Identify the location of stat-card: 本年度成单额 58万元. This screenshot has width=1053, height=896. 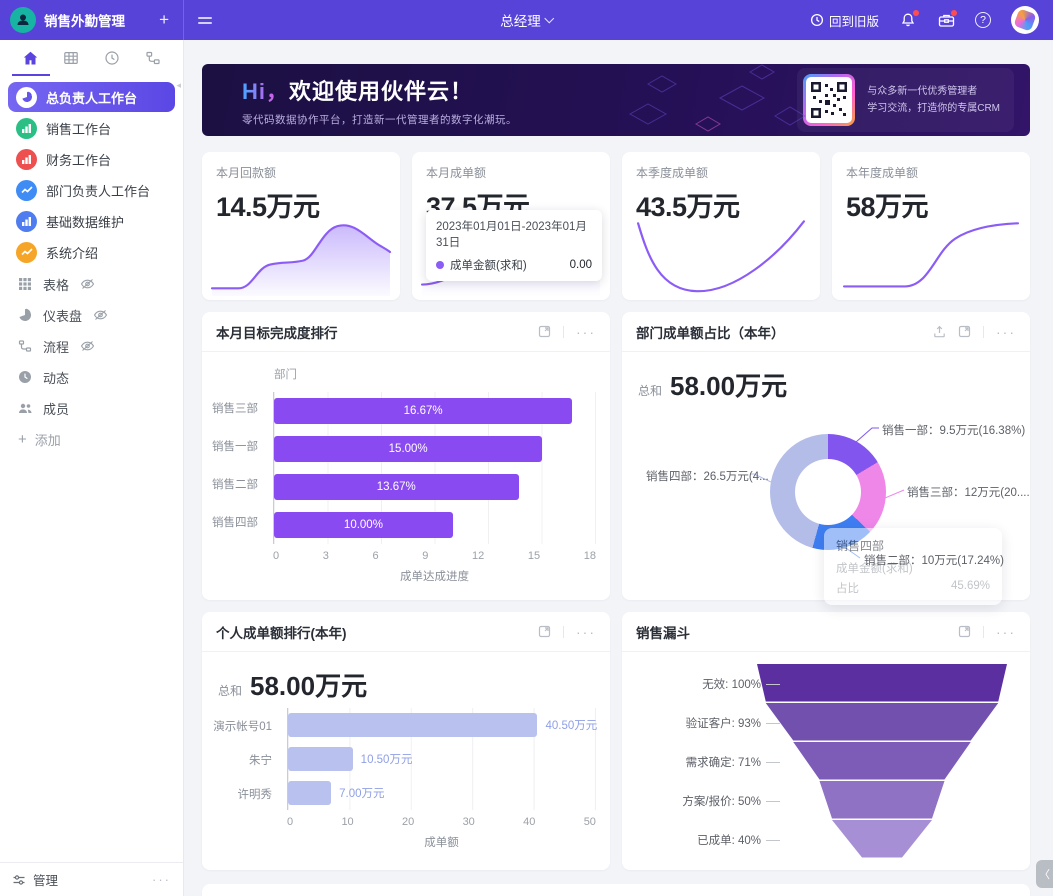
(931, 226).